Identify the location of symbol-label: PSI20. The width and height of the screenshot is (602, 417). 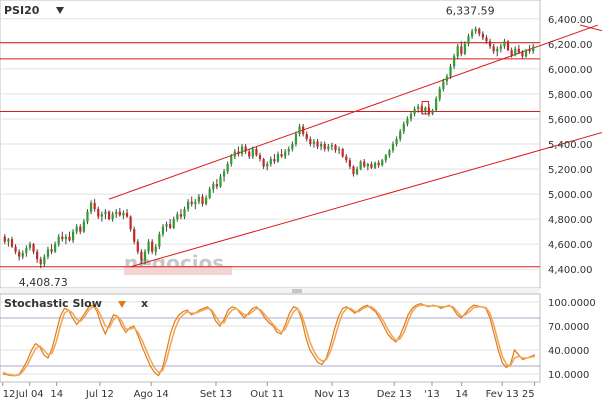
(22, 10).